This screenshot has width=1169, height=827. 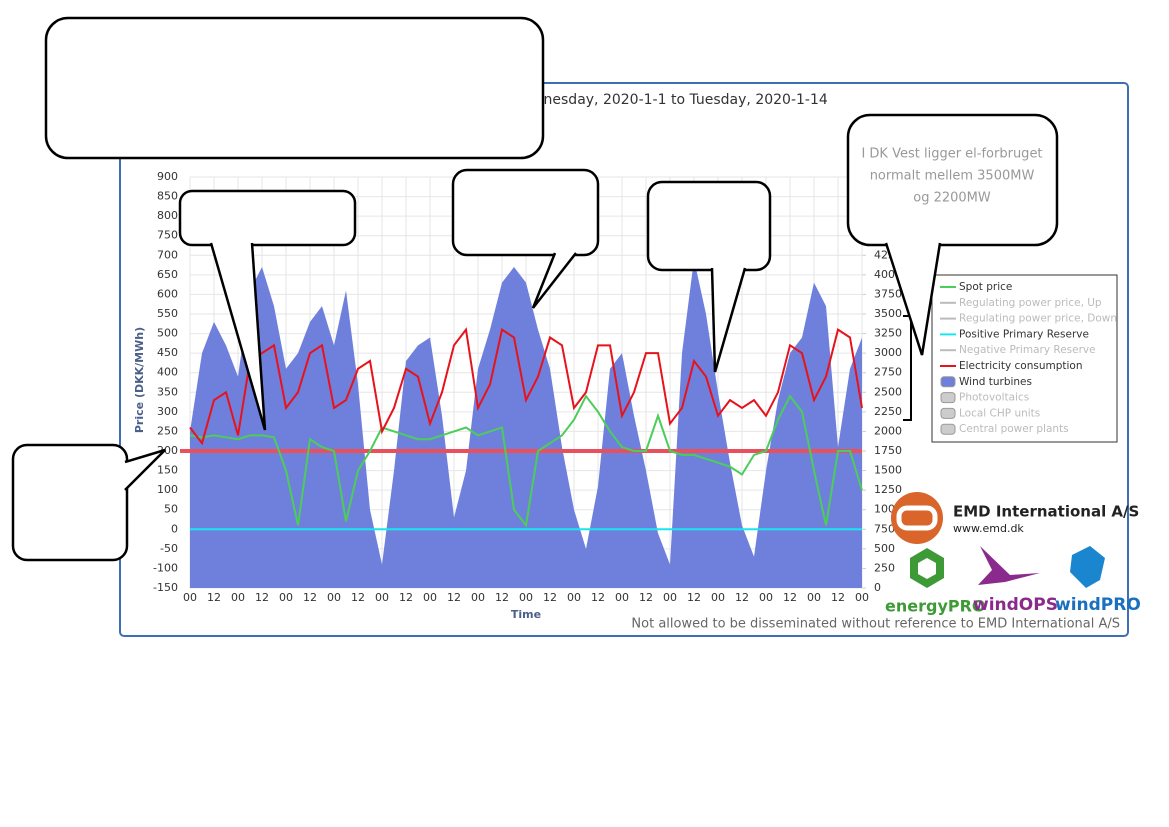 I want to click on y-tick-label: 350, so click(x=167, y=391).